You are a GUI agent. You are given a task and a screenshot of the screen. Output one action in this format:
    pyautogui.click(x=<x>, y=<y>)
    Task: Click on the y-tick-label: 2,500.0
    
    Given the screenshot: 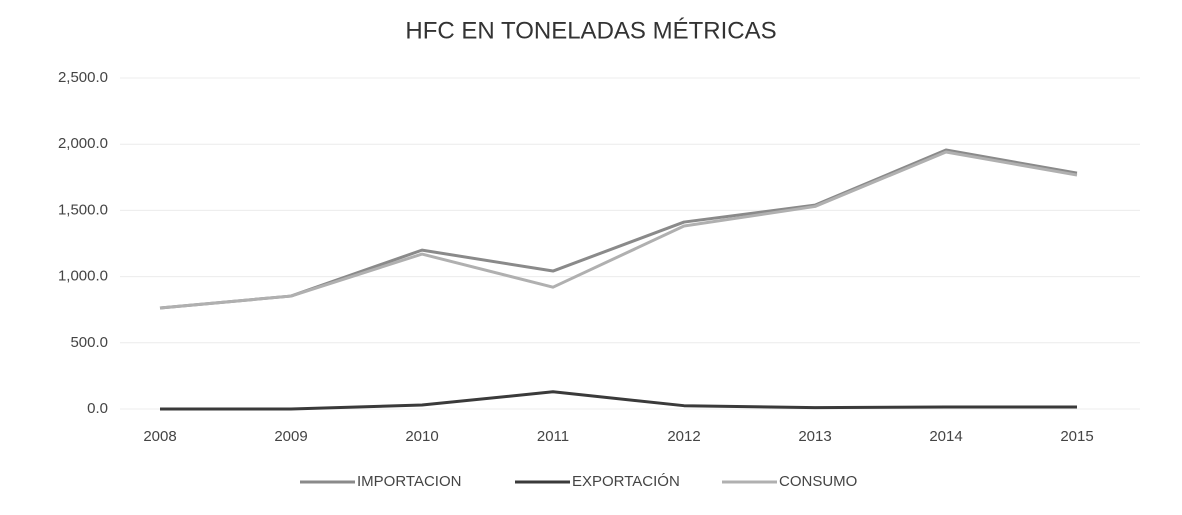 What is the action you would take?
    pyautogui.click(x=83, y=77)
    